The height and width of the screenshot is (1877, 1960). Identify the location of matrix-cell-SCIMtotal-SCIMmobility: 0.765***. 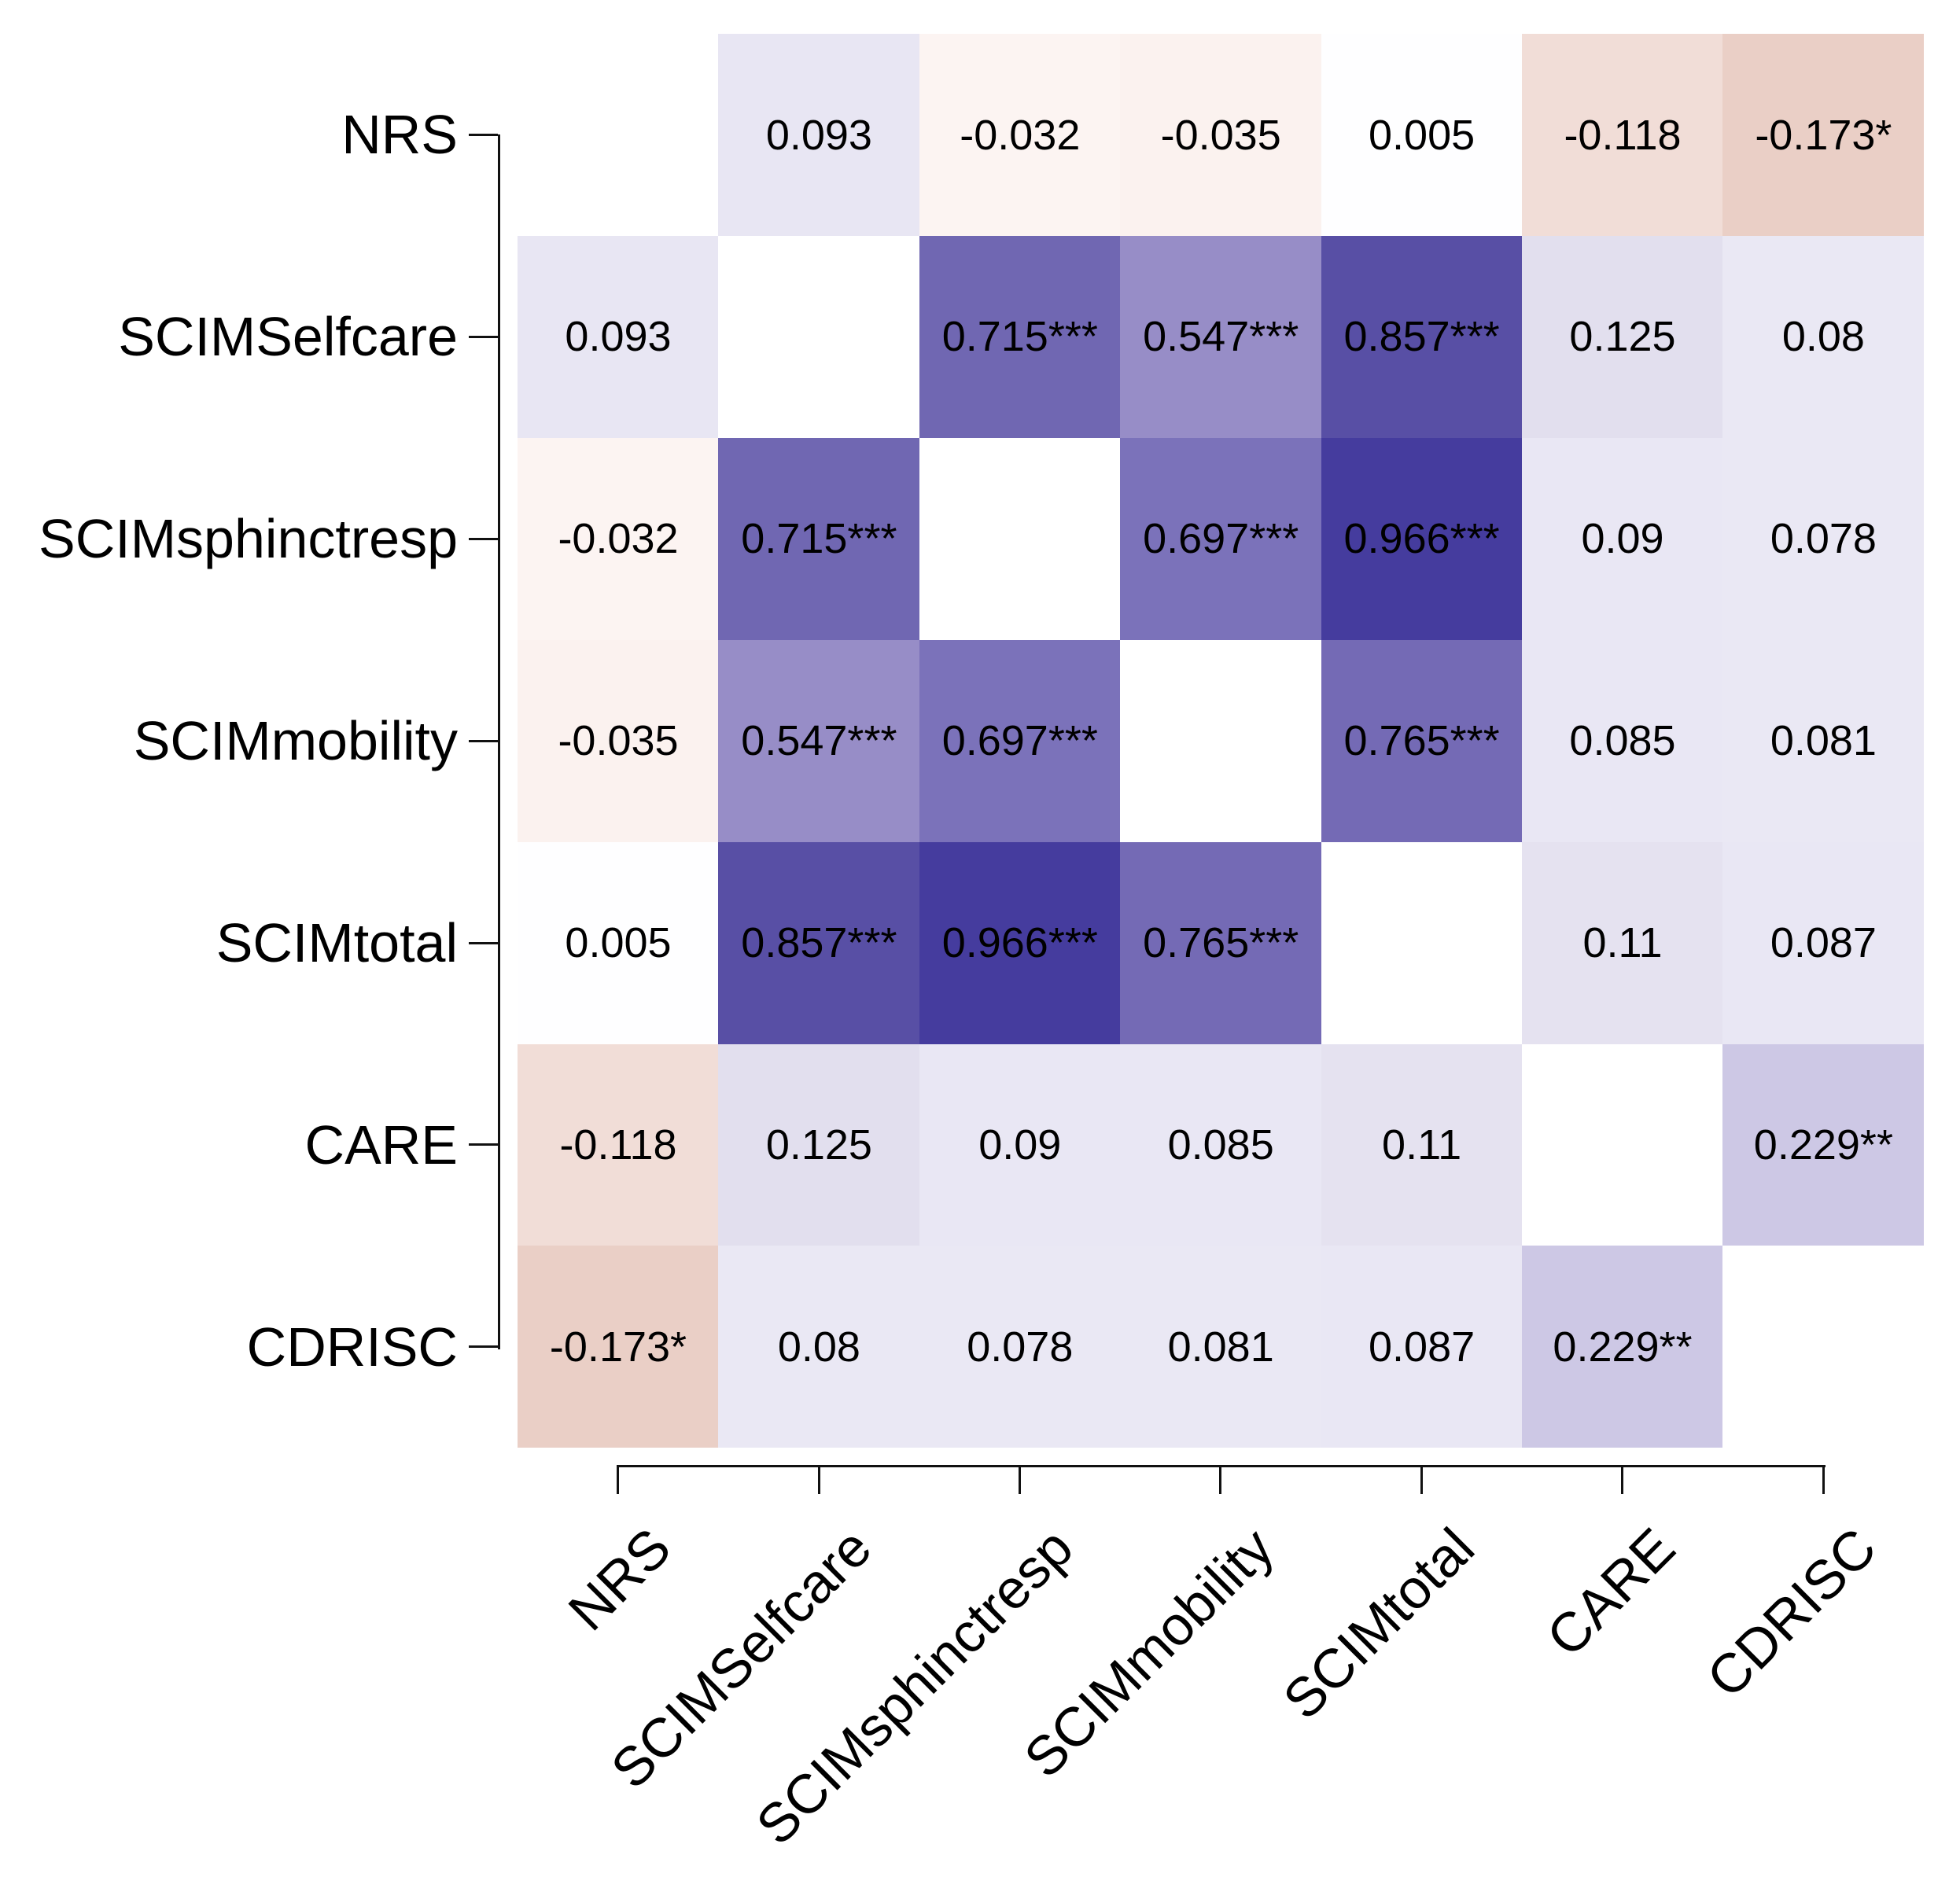
(1221, 943).